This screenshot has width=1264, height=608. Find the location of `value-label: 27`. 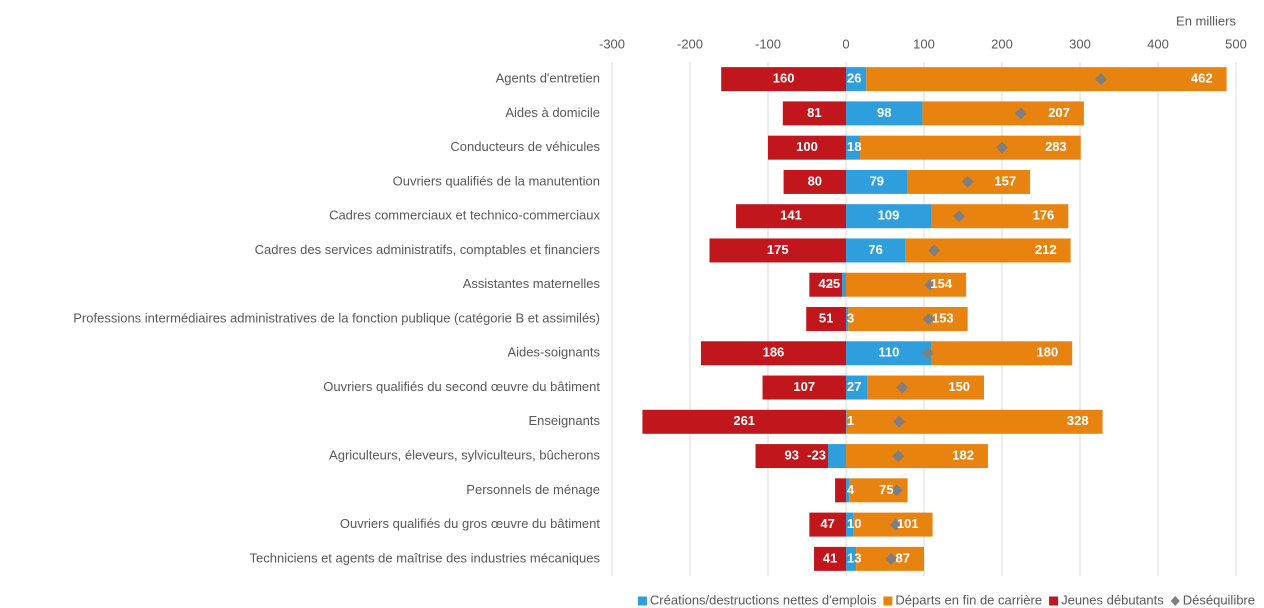

value-label: 27 is located at coordinates (854, 386).